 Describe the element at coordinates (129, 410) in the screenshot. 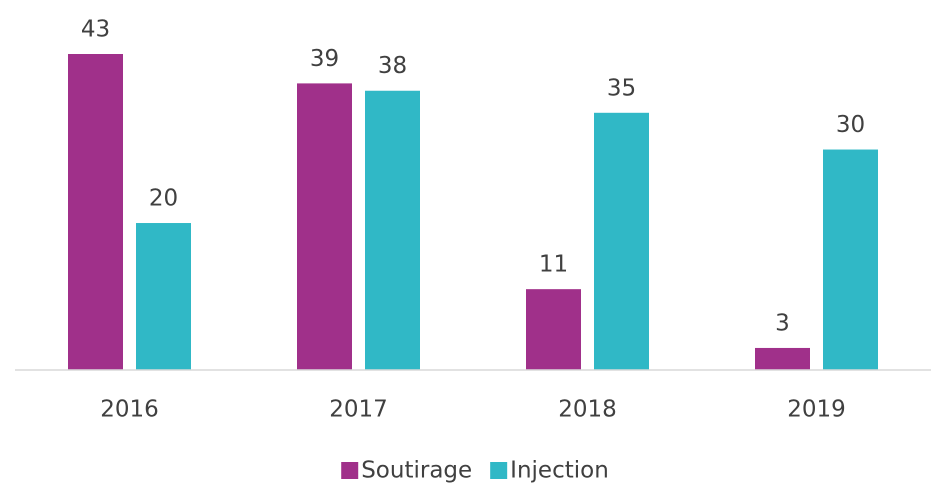

I see `x-tick-label: 2016` at that location.